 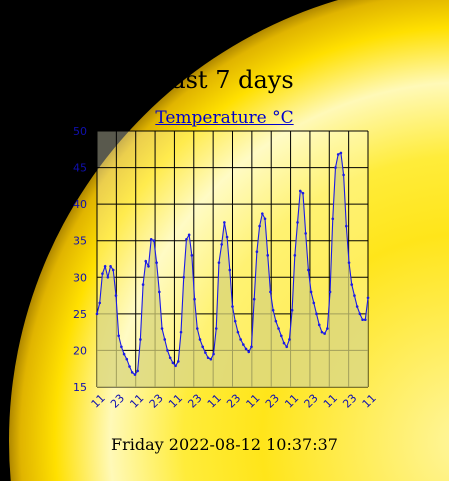 I want to click on x-axis-ticks: 11 23 11 23 11 23 11 23 11 23 11 23 11 23 11, so click(x=234, y=401).